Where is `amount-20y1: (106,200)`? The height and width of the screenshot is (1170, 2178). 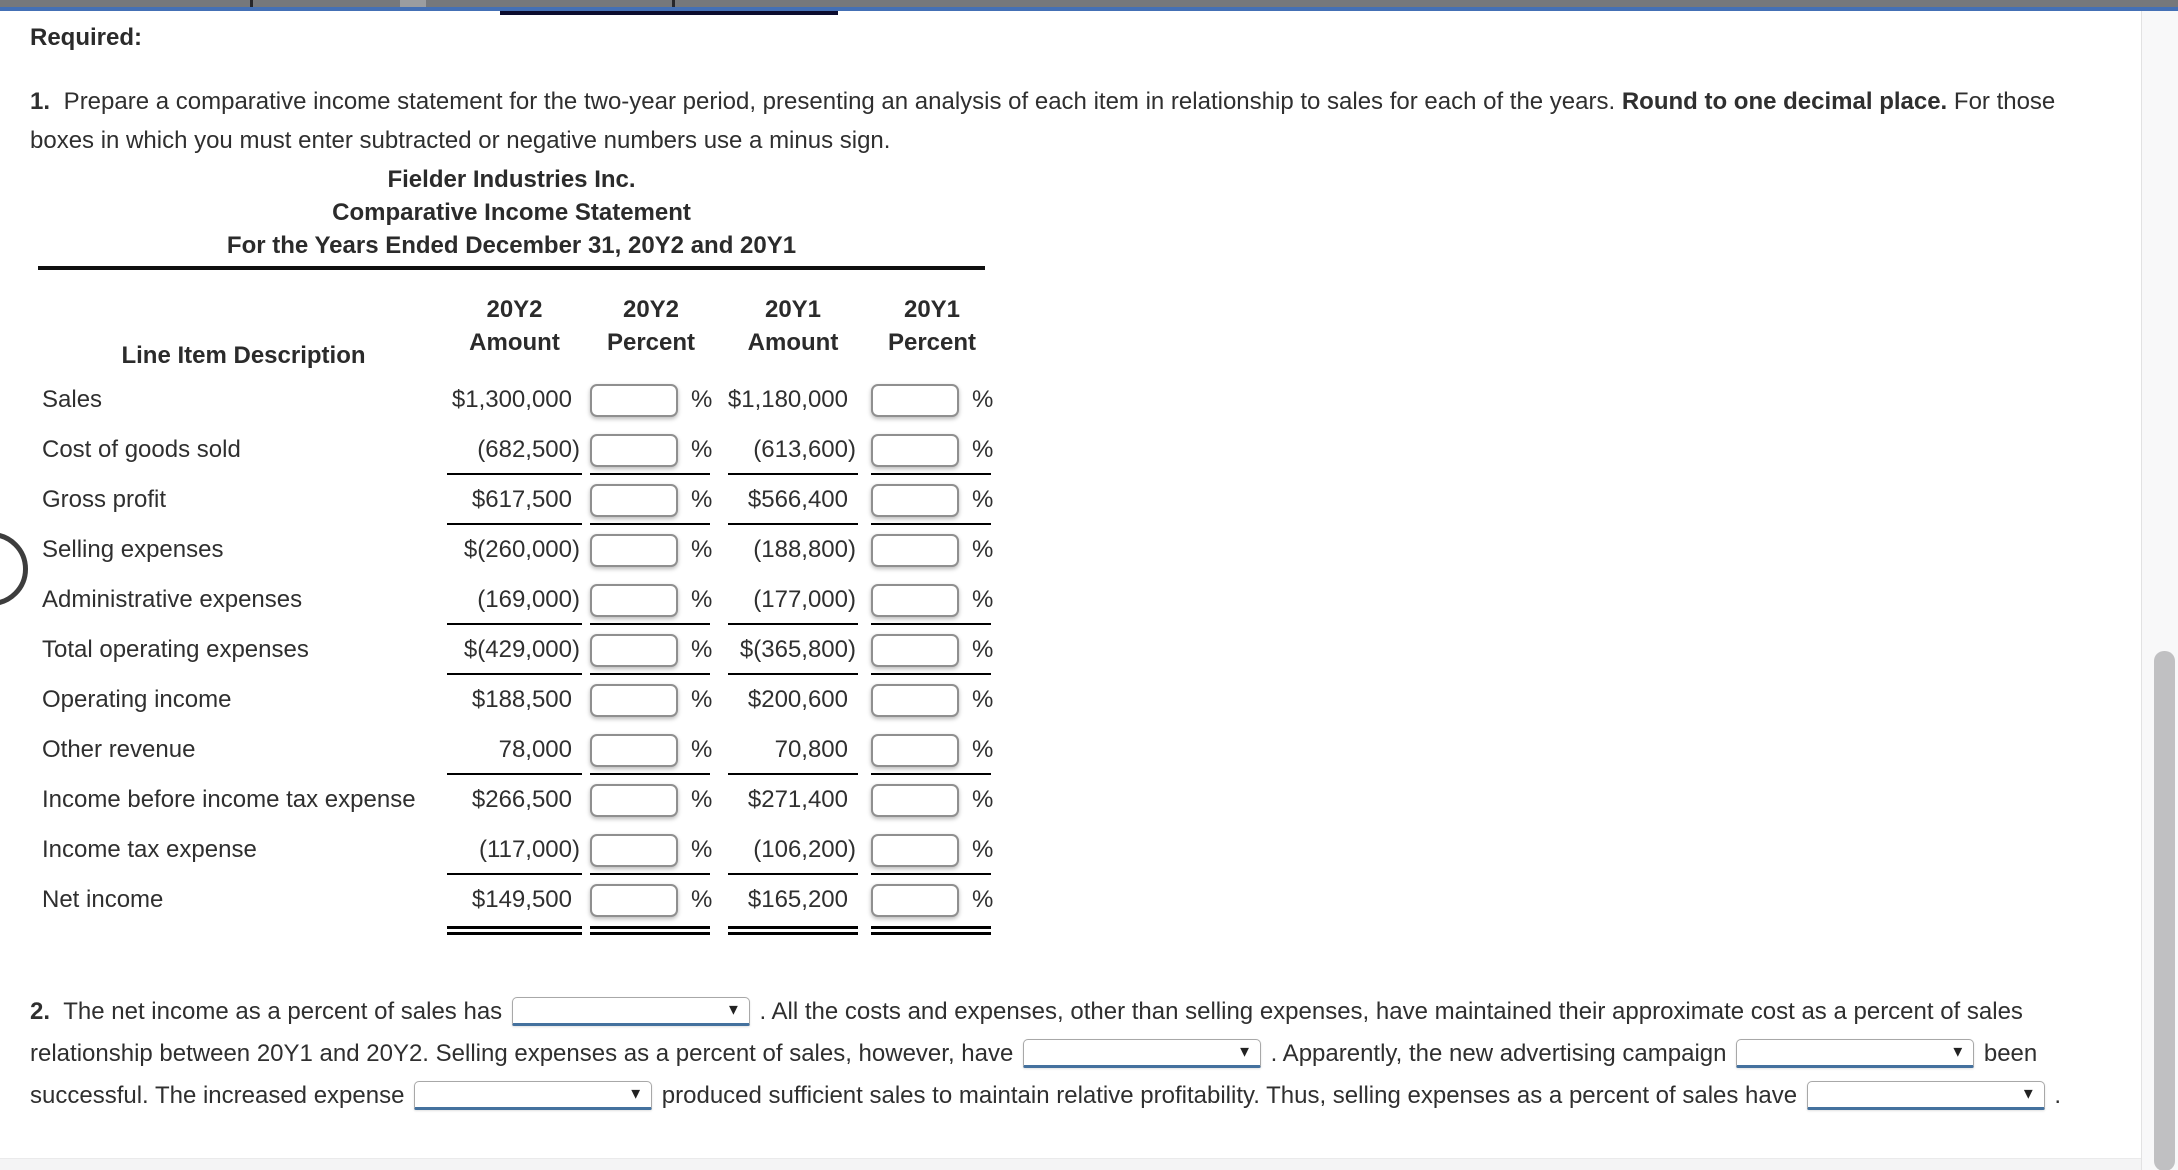
amount-20y1: (106,200) is located at coordinates (793, 850).